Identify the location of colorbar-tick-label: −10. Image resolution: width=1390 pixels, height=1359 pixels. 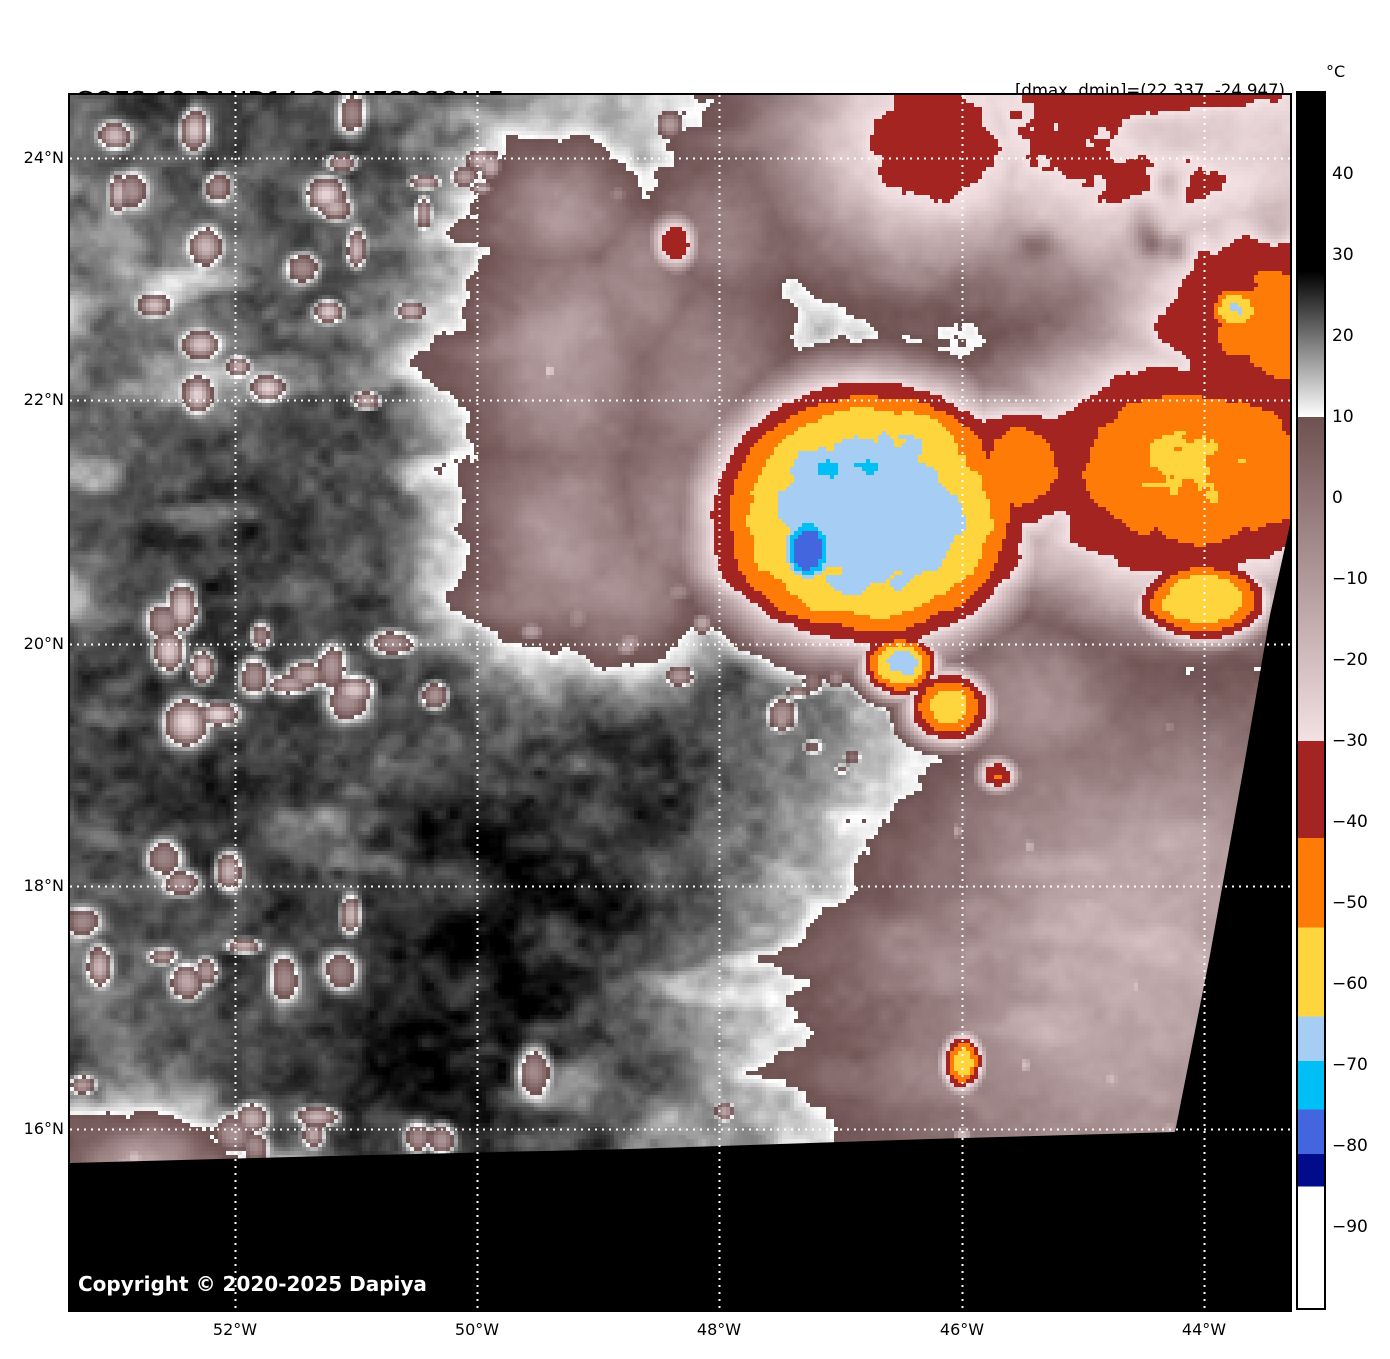
(1350, 579).